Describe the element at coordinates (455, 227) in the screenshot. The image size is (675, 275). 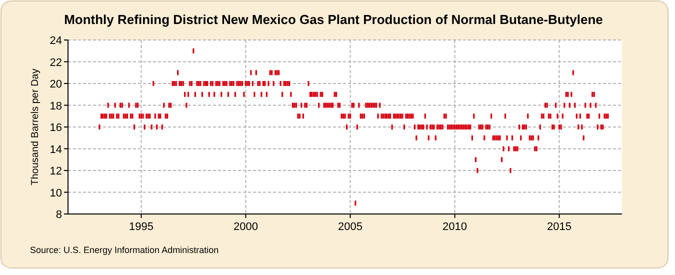
I see `x-tick-label: 2010` at that location.